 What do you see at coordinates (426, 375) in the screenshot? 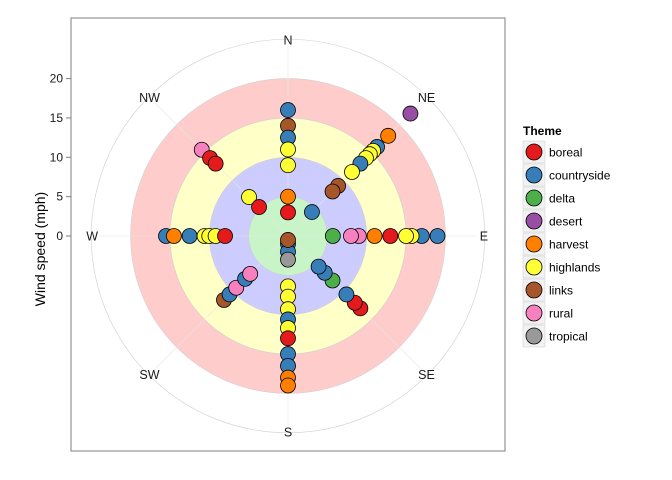
I see `direction-label-se: SE` at bounding box center [426, 375].